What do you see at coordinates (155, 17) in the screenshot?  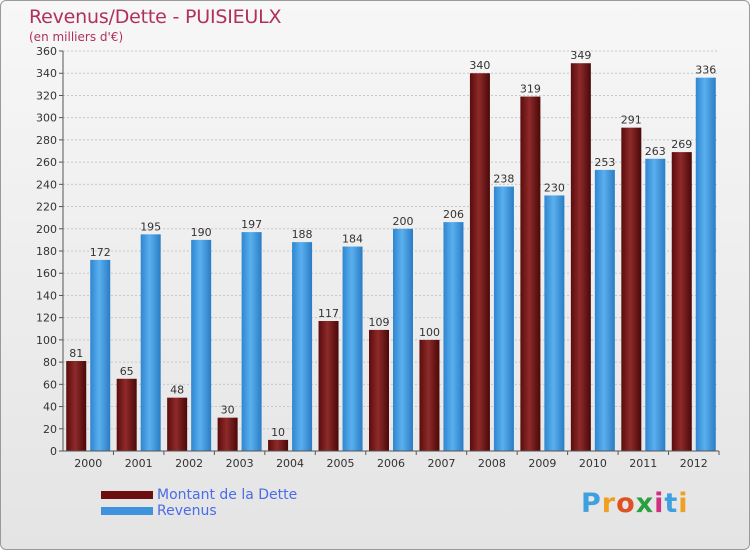 I see `chart-title: Revenus/Dette - PUISIEULX` at bounding box center [155, 17].